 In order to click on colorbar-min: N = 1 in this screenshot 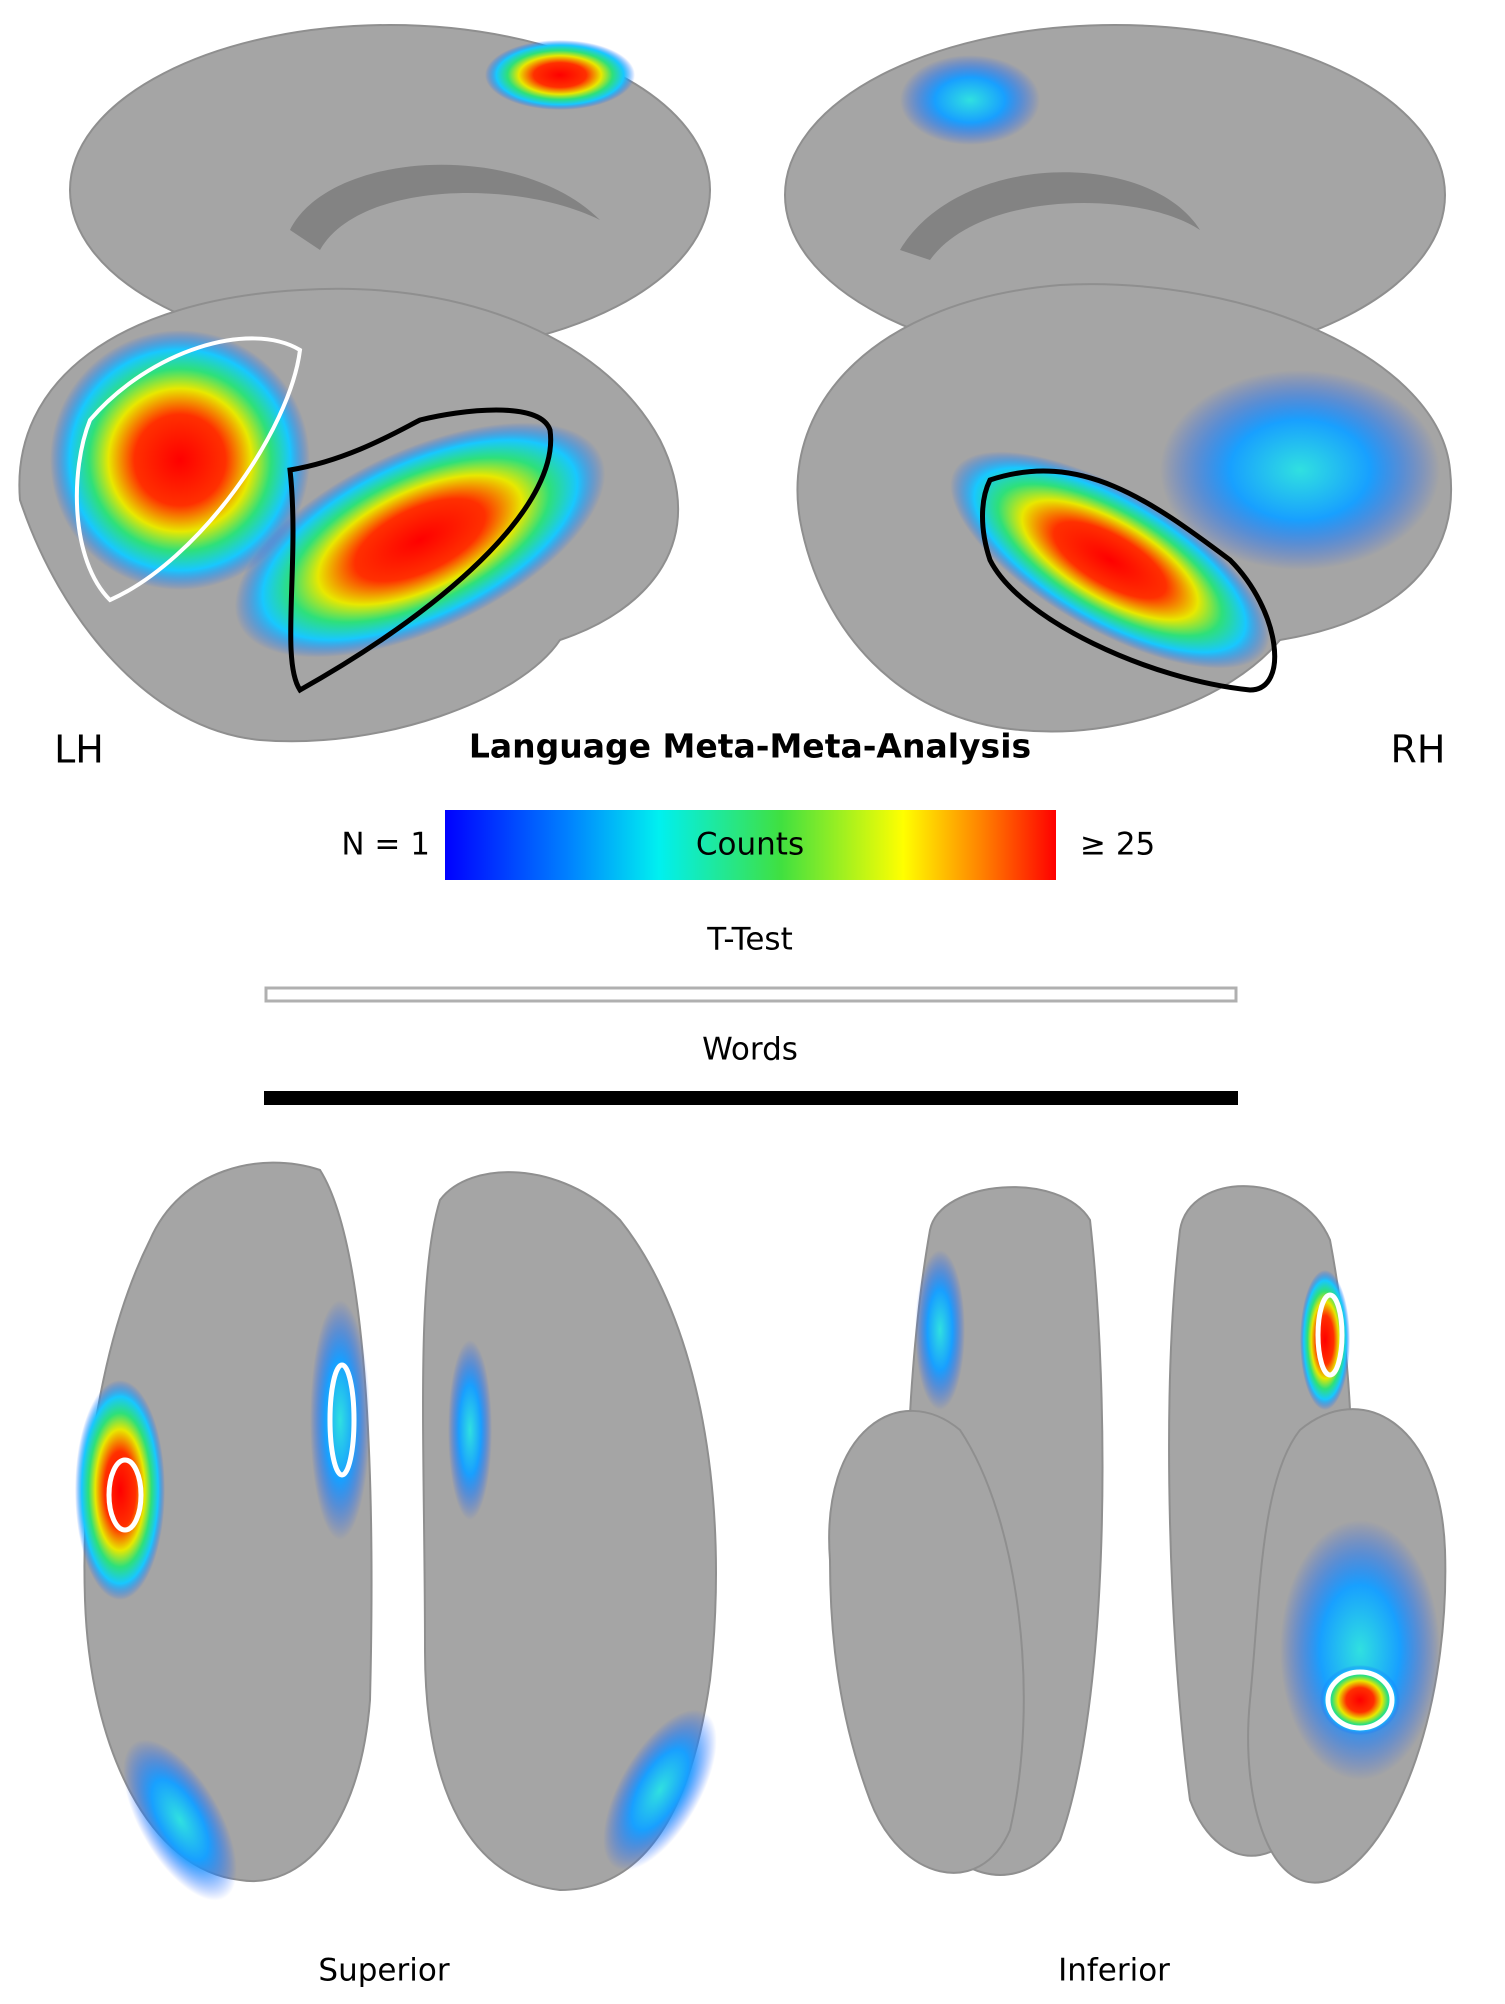, I will do `click(385, 845)`.